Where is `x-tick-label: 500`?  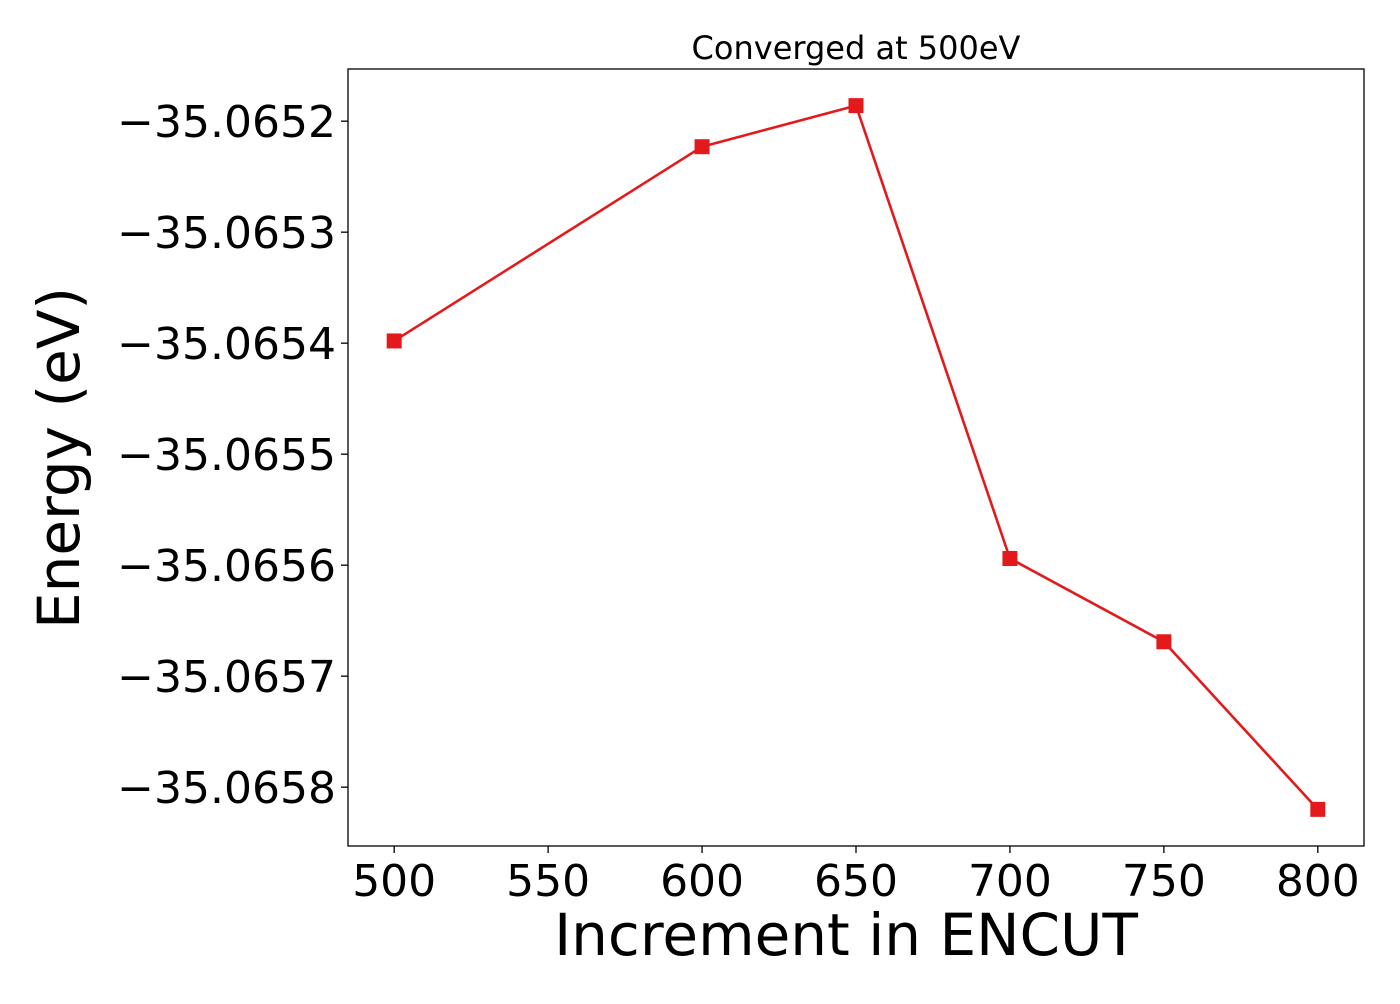 x-tick-label: 500 is located at coordinates (394, 881).